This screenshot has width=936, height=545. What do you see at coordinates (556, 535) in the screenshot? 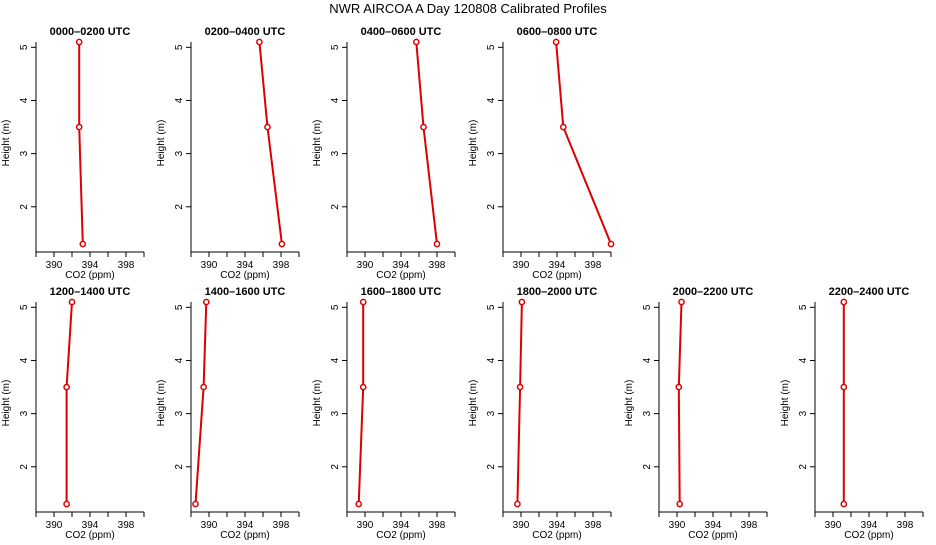
I see `panel-8-x-axis-label: CO2 (ppm)` at bounding box center [556, 535].